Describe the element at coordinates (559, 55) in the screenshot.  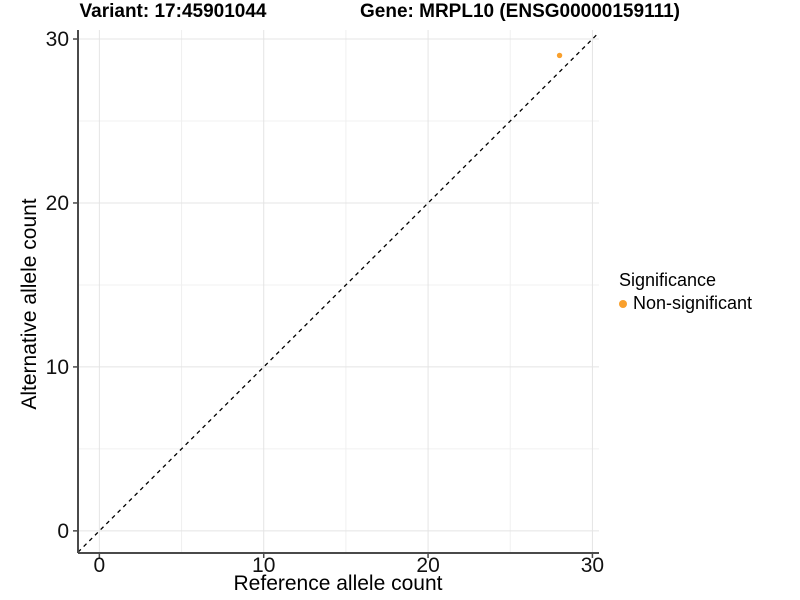
I see `data-point` at that location.